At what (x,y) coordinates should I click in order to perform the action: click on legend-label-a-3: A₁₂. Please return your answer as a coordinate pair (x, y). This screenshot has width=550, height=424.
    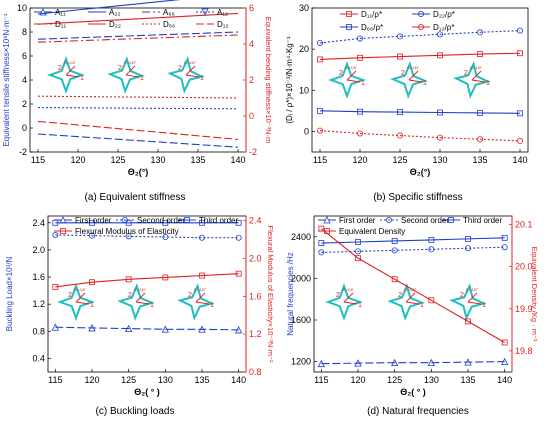
    Looking at the image, I should click on (222, 12).